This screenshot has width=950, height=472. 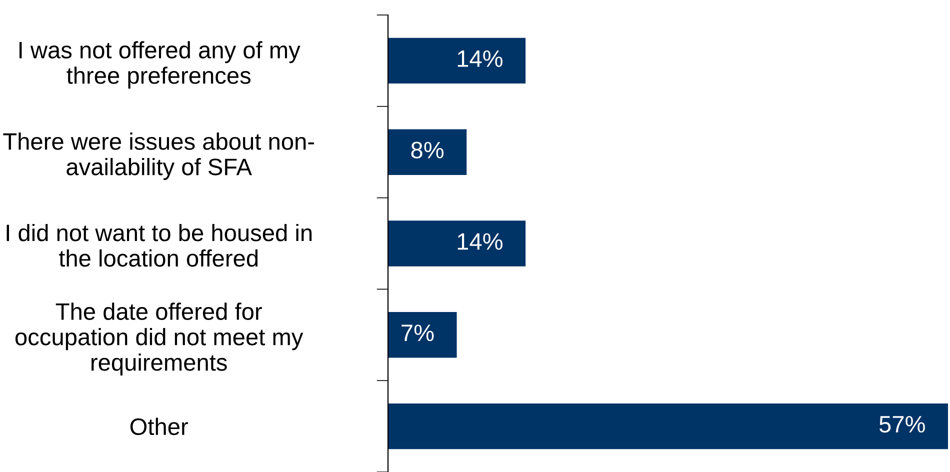 What do you see at coordinates (159, 65) in the screenshot?
I see `y-tick-label: I was not offered any of my three preferences` at bounding box center [159, 65].